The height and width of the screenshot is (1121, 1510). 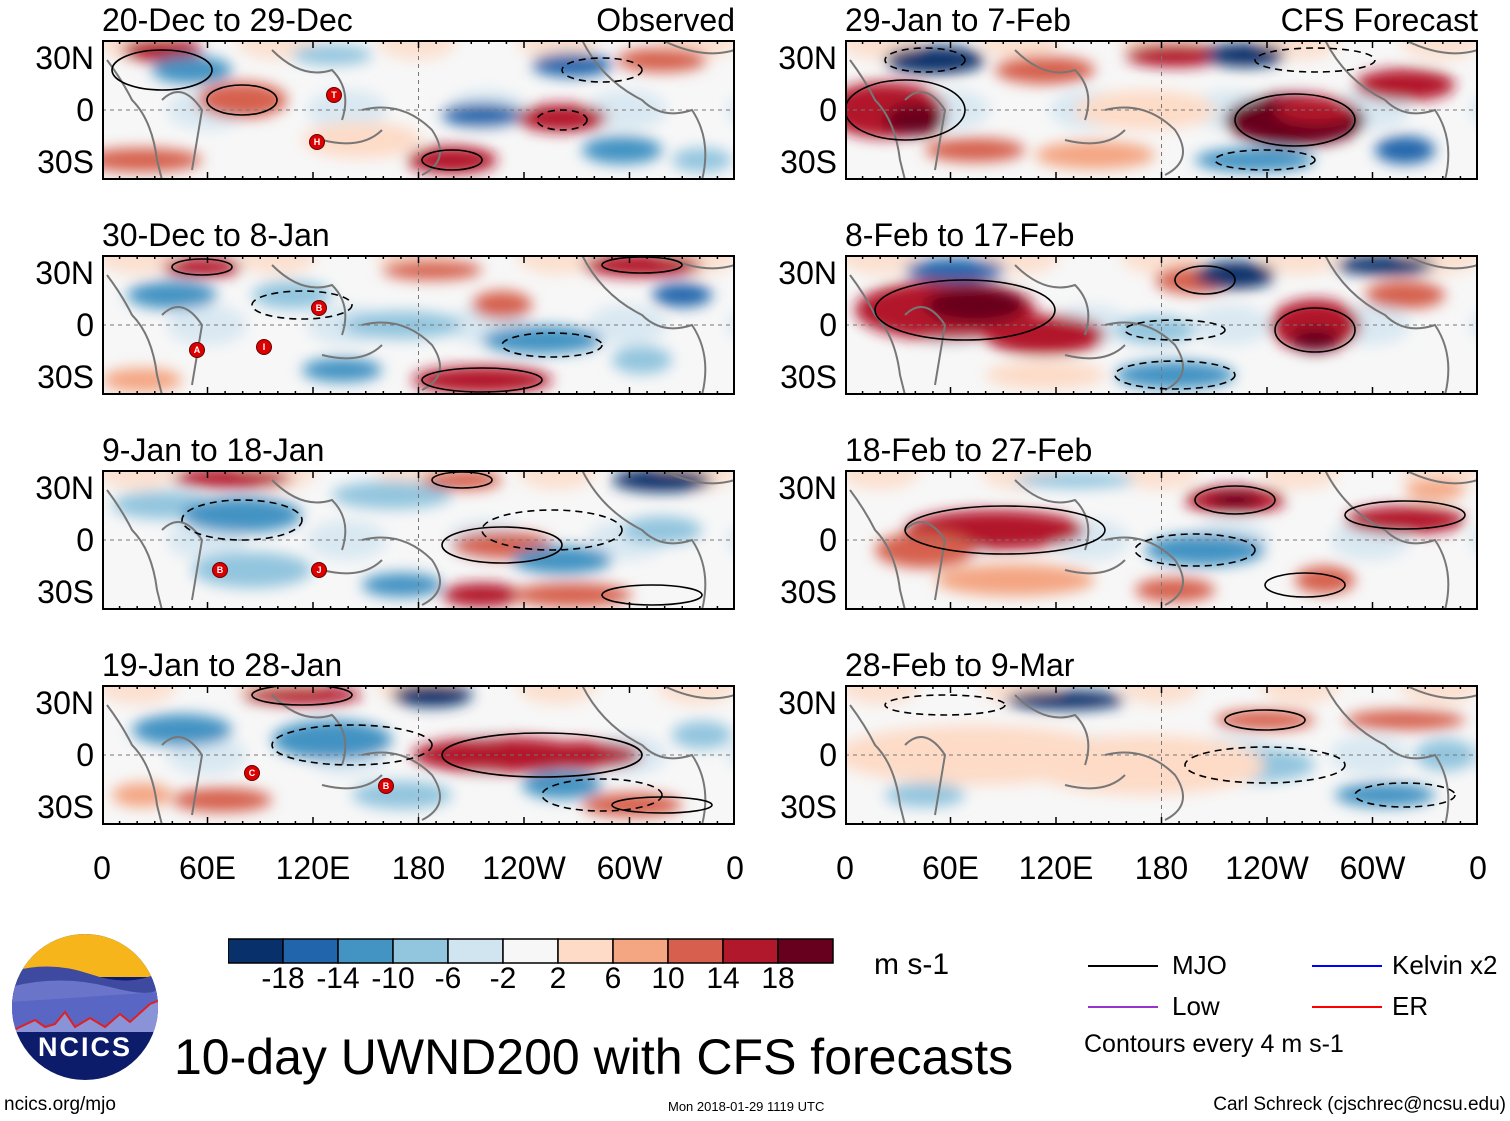 What do you see at coordinates (334, 95) in the screenshot?
I see `tropical-cyclone-marker: T` at bounding box center [334, 95].